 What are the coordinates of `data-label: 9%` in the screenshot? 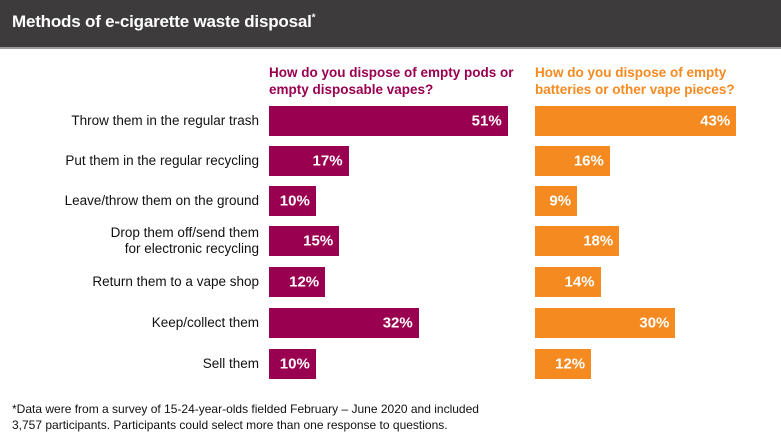 It's located at (560, 201).